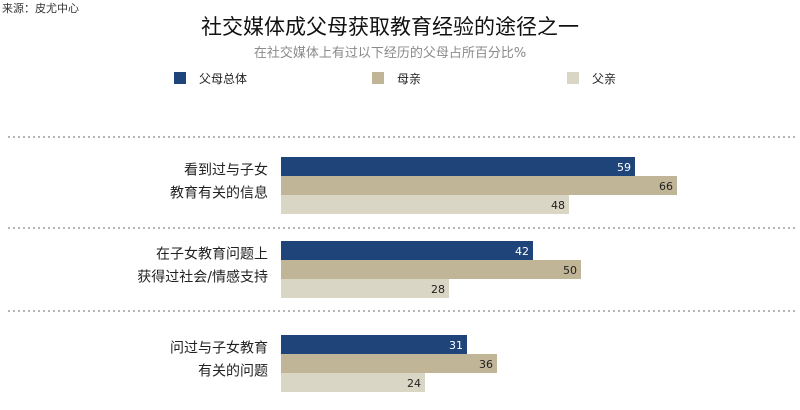 This screenshot has width=800, height=410. I want to click on data-label-2-0: 31, so click(456, 345).